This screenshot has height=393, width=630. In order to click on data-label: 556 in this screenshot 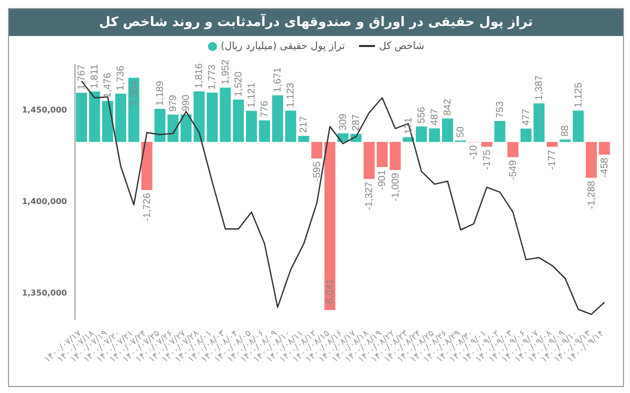, I will do `click(422, 115)`.